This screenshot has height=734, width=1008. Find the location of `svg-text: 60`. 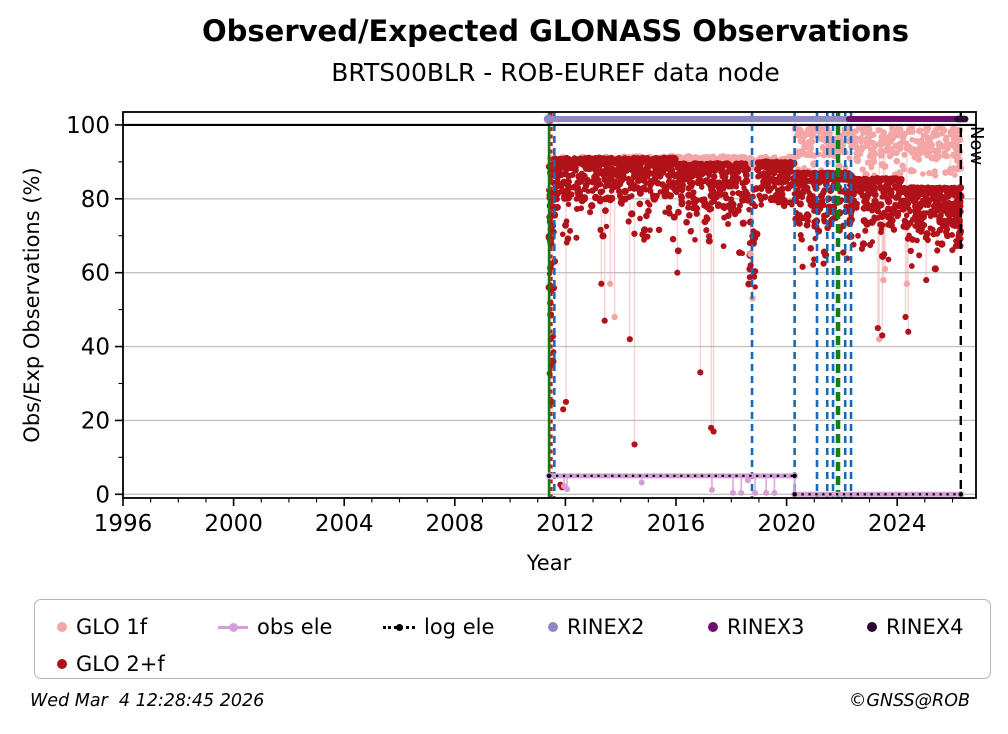

svg-text: 60 is located at coordinates (95, 274).